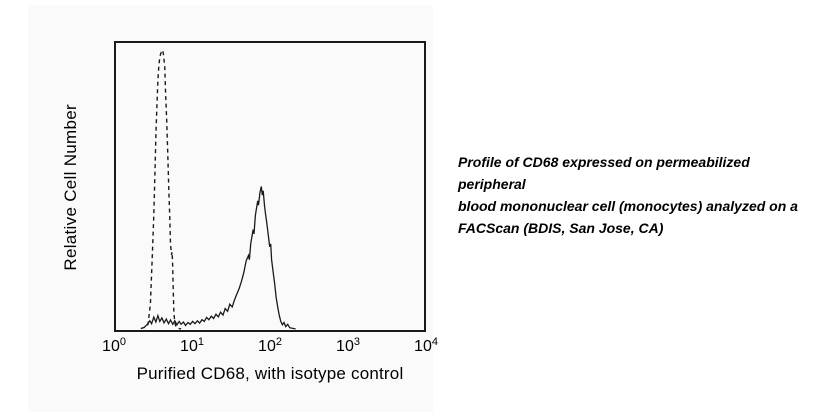 Image resolution: width=822 pixels, height=418 pixels. I want to click on x-axis-label: Purified CD68, with isotype control, so click(270, 373).